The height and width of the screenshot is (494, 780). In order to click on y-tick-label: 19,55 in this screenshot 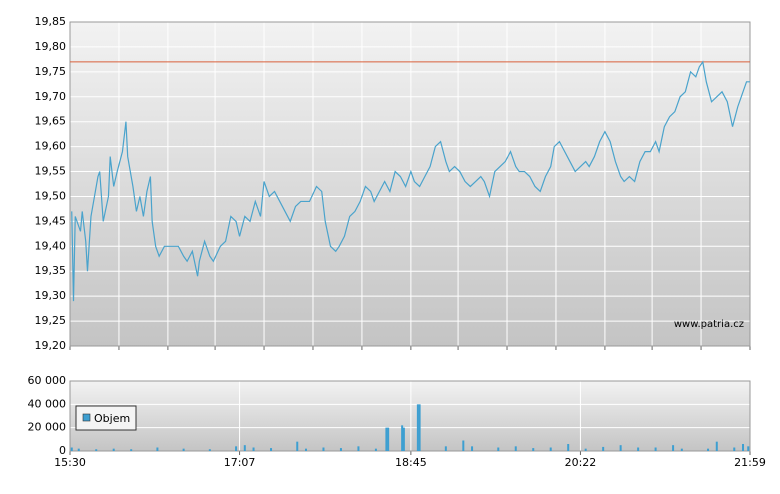, I will do `click(51, 171)`.